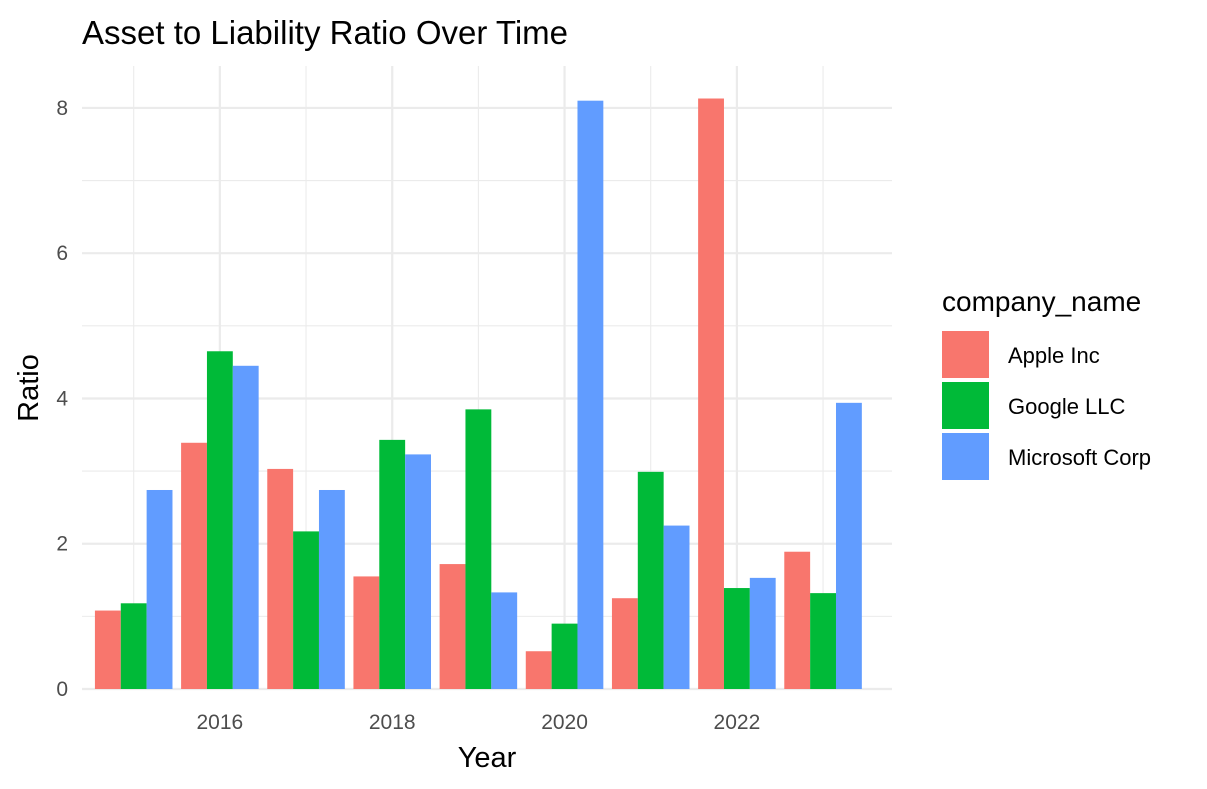  Describe the element at coordinates (306, 610) in the screenshot. I see `bar-google-llc-2017` at that location.